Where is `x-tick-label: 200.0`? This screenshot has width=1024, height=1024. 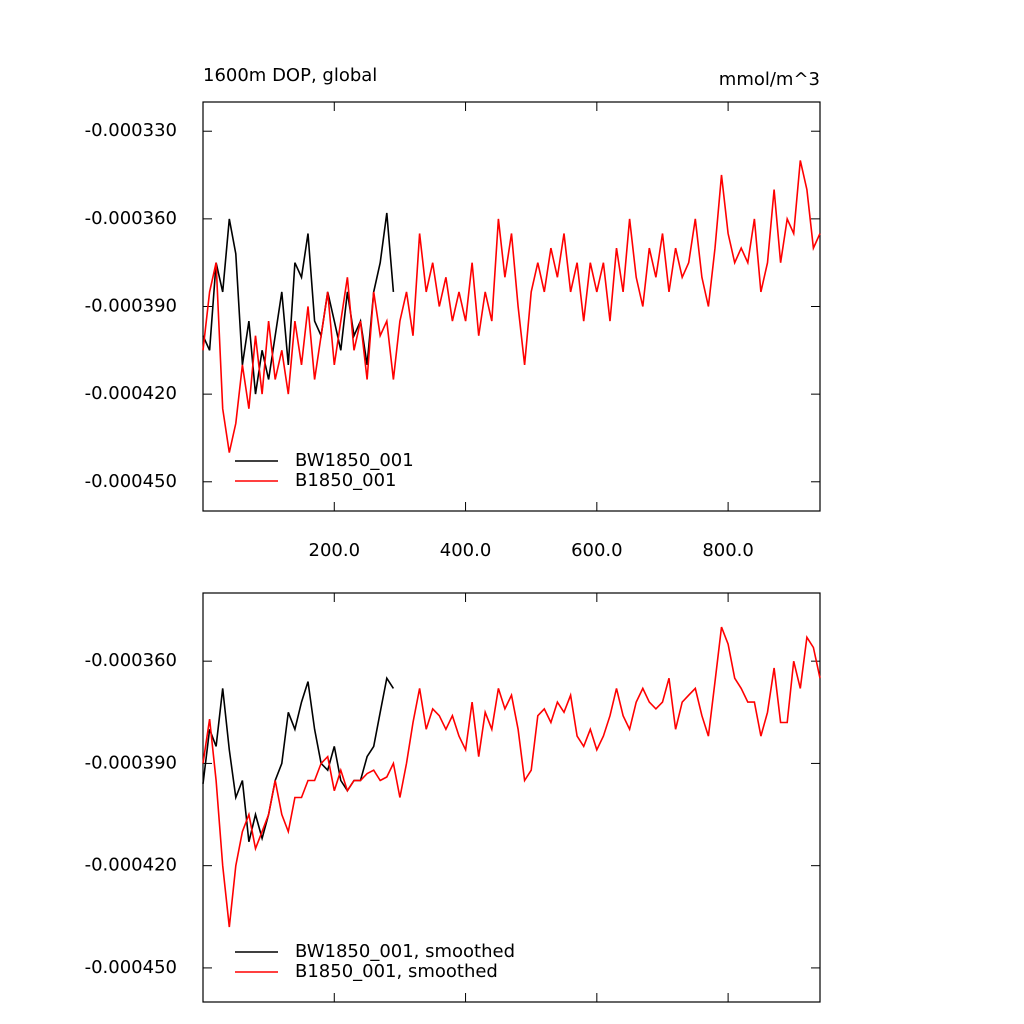
x-tick-label: 200.0 is located at coordinates (335, 550).